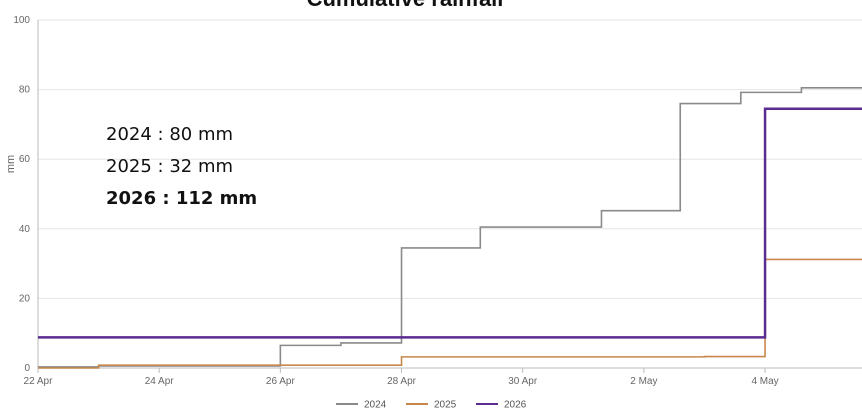  What do you see at coordinates (375, 405) in the screenshot?
I see `legend-label-2024: 2024` at bounding box center [375, 405].